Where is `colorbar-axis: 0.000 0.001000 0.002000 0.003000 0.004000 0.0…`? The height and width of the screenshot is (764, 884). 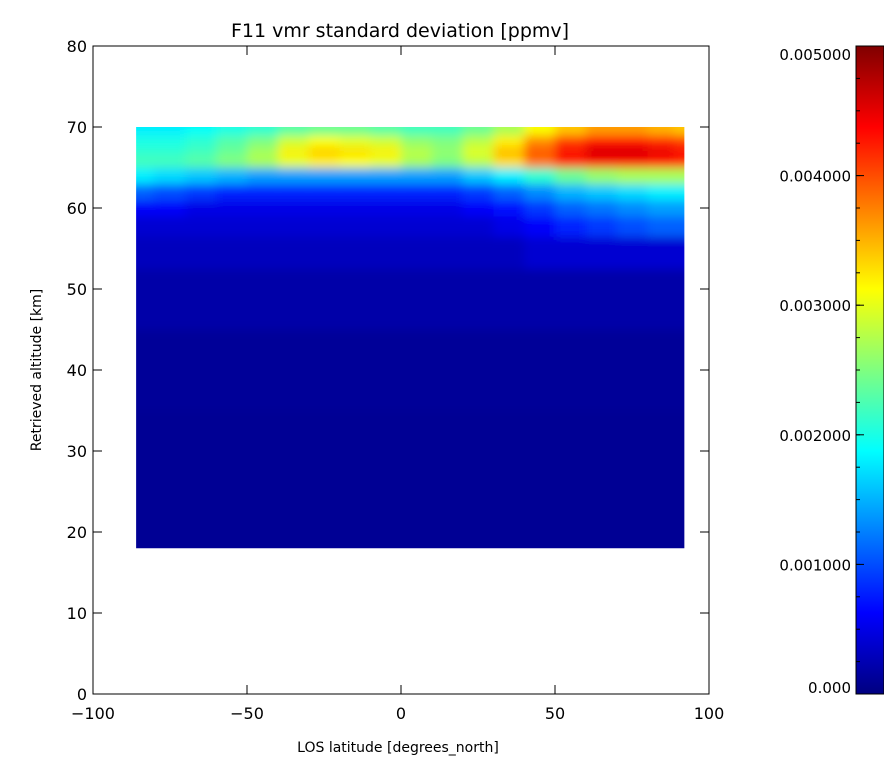 colorbar-axis: 0.000 0.001000 0.002000 0.003000 0.004000 0.0… is located at coordinates (821, 371).